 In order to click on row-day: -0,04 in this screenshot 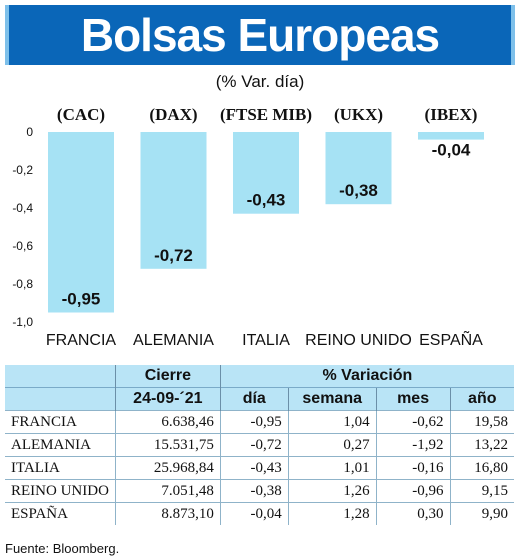, I will do `click(254, 513)`.